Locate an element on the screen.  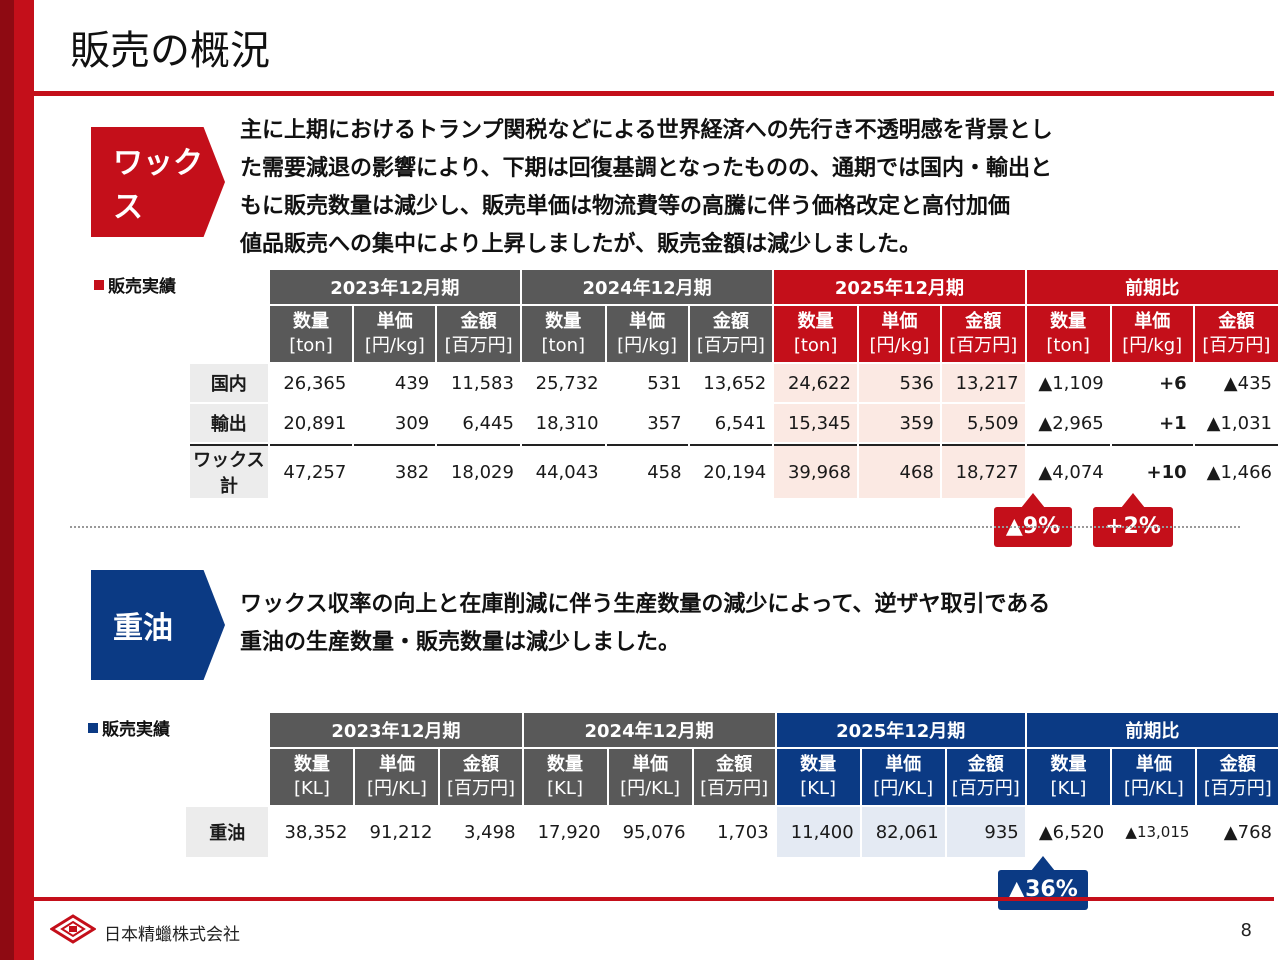
table-cell: 11,400 is located at coordinates (818, 832).